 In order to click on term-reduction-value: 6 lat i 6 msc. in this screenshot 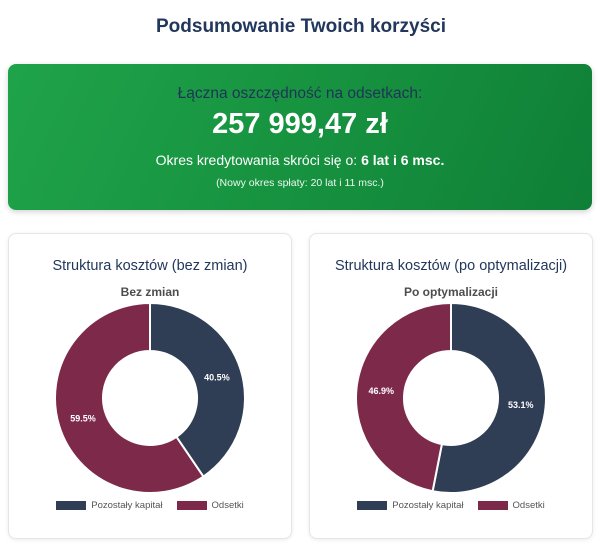, I will do `click(403, 160)`.